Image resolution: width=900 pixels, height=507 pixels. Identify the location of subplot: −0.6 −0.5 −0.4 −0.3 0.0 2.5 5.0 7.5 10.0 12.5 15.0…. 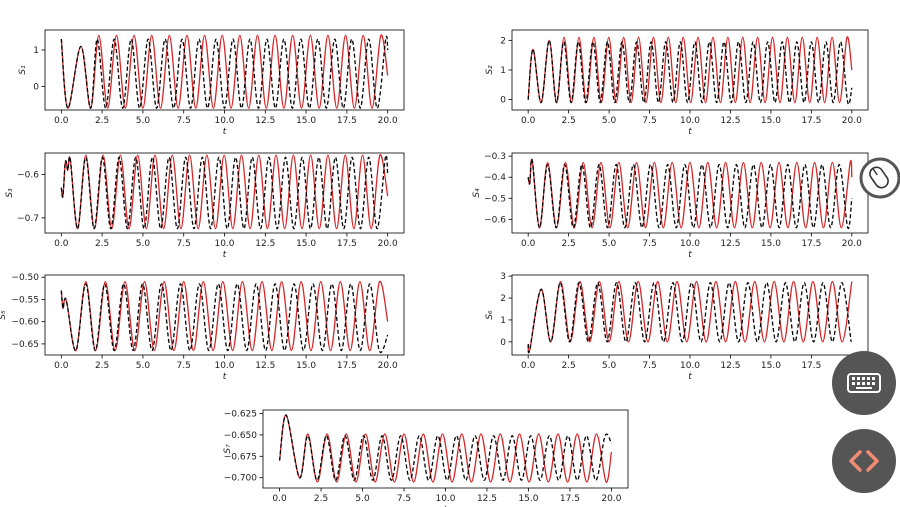
(670, 206).